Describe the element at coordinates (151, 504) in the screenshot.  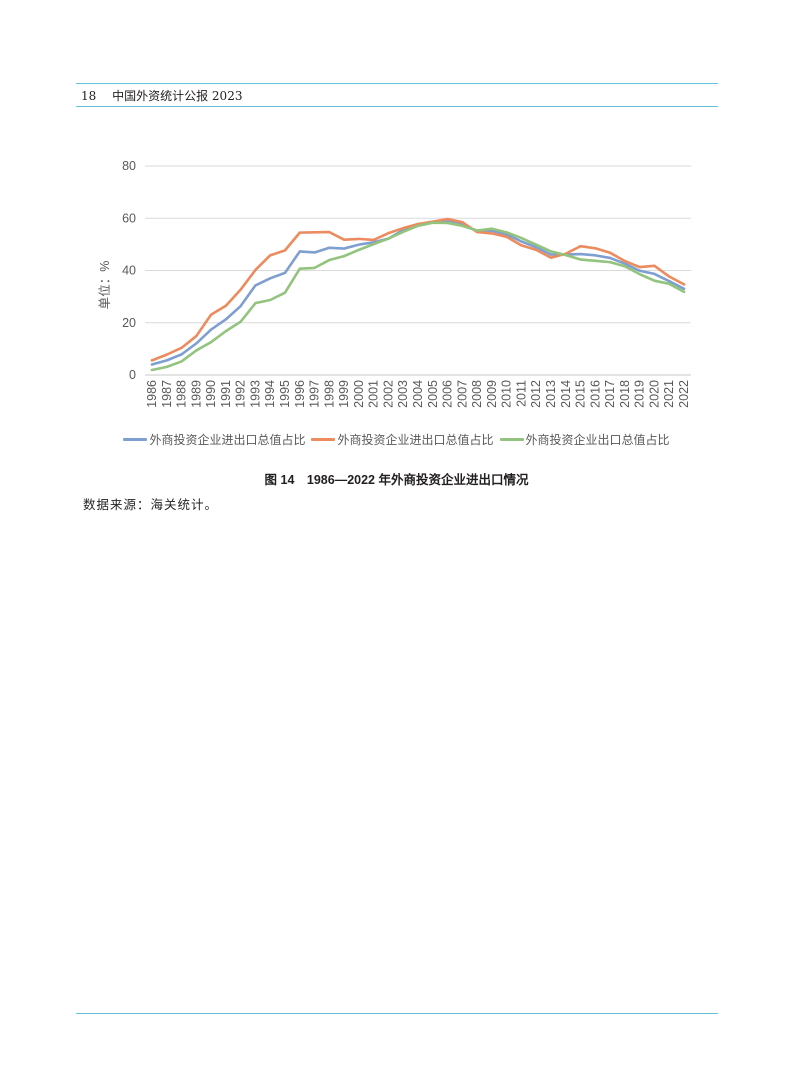
I see `source-note: 数据来源：海关统计。` at that location.